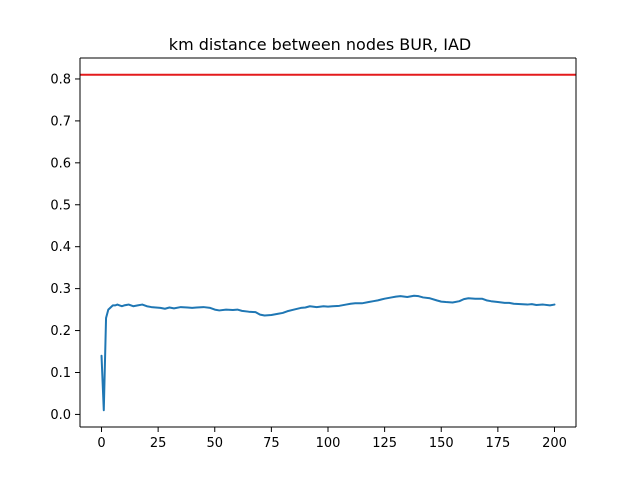  What do you see at coordinates (60, 163) in the screenshot?
I see `y-tick-label: 0.6` at bounding box center [60, 163].